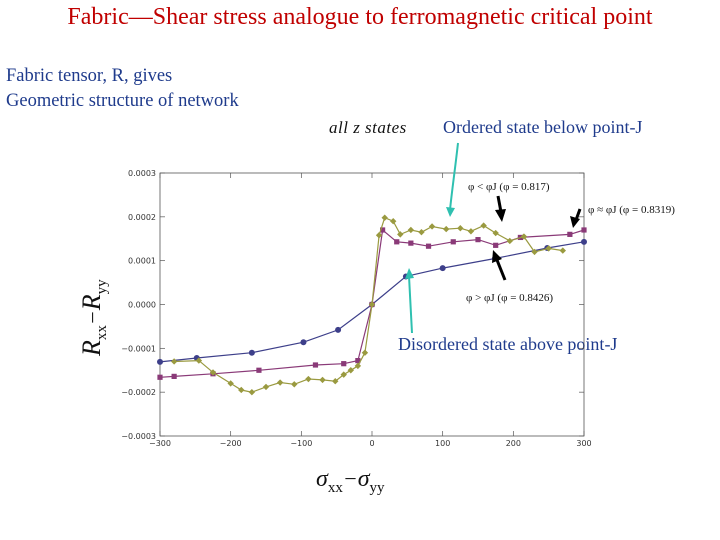 This screenshot has width=720, height=540. Describe the element at coordinates (301, 443) in the screenshot. I see `x-tick-label: −100` at that location.